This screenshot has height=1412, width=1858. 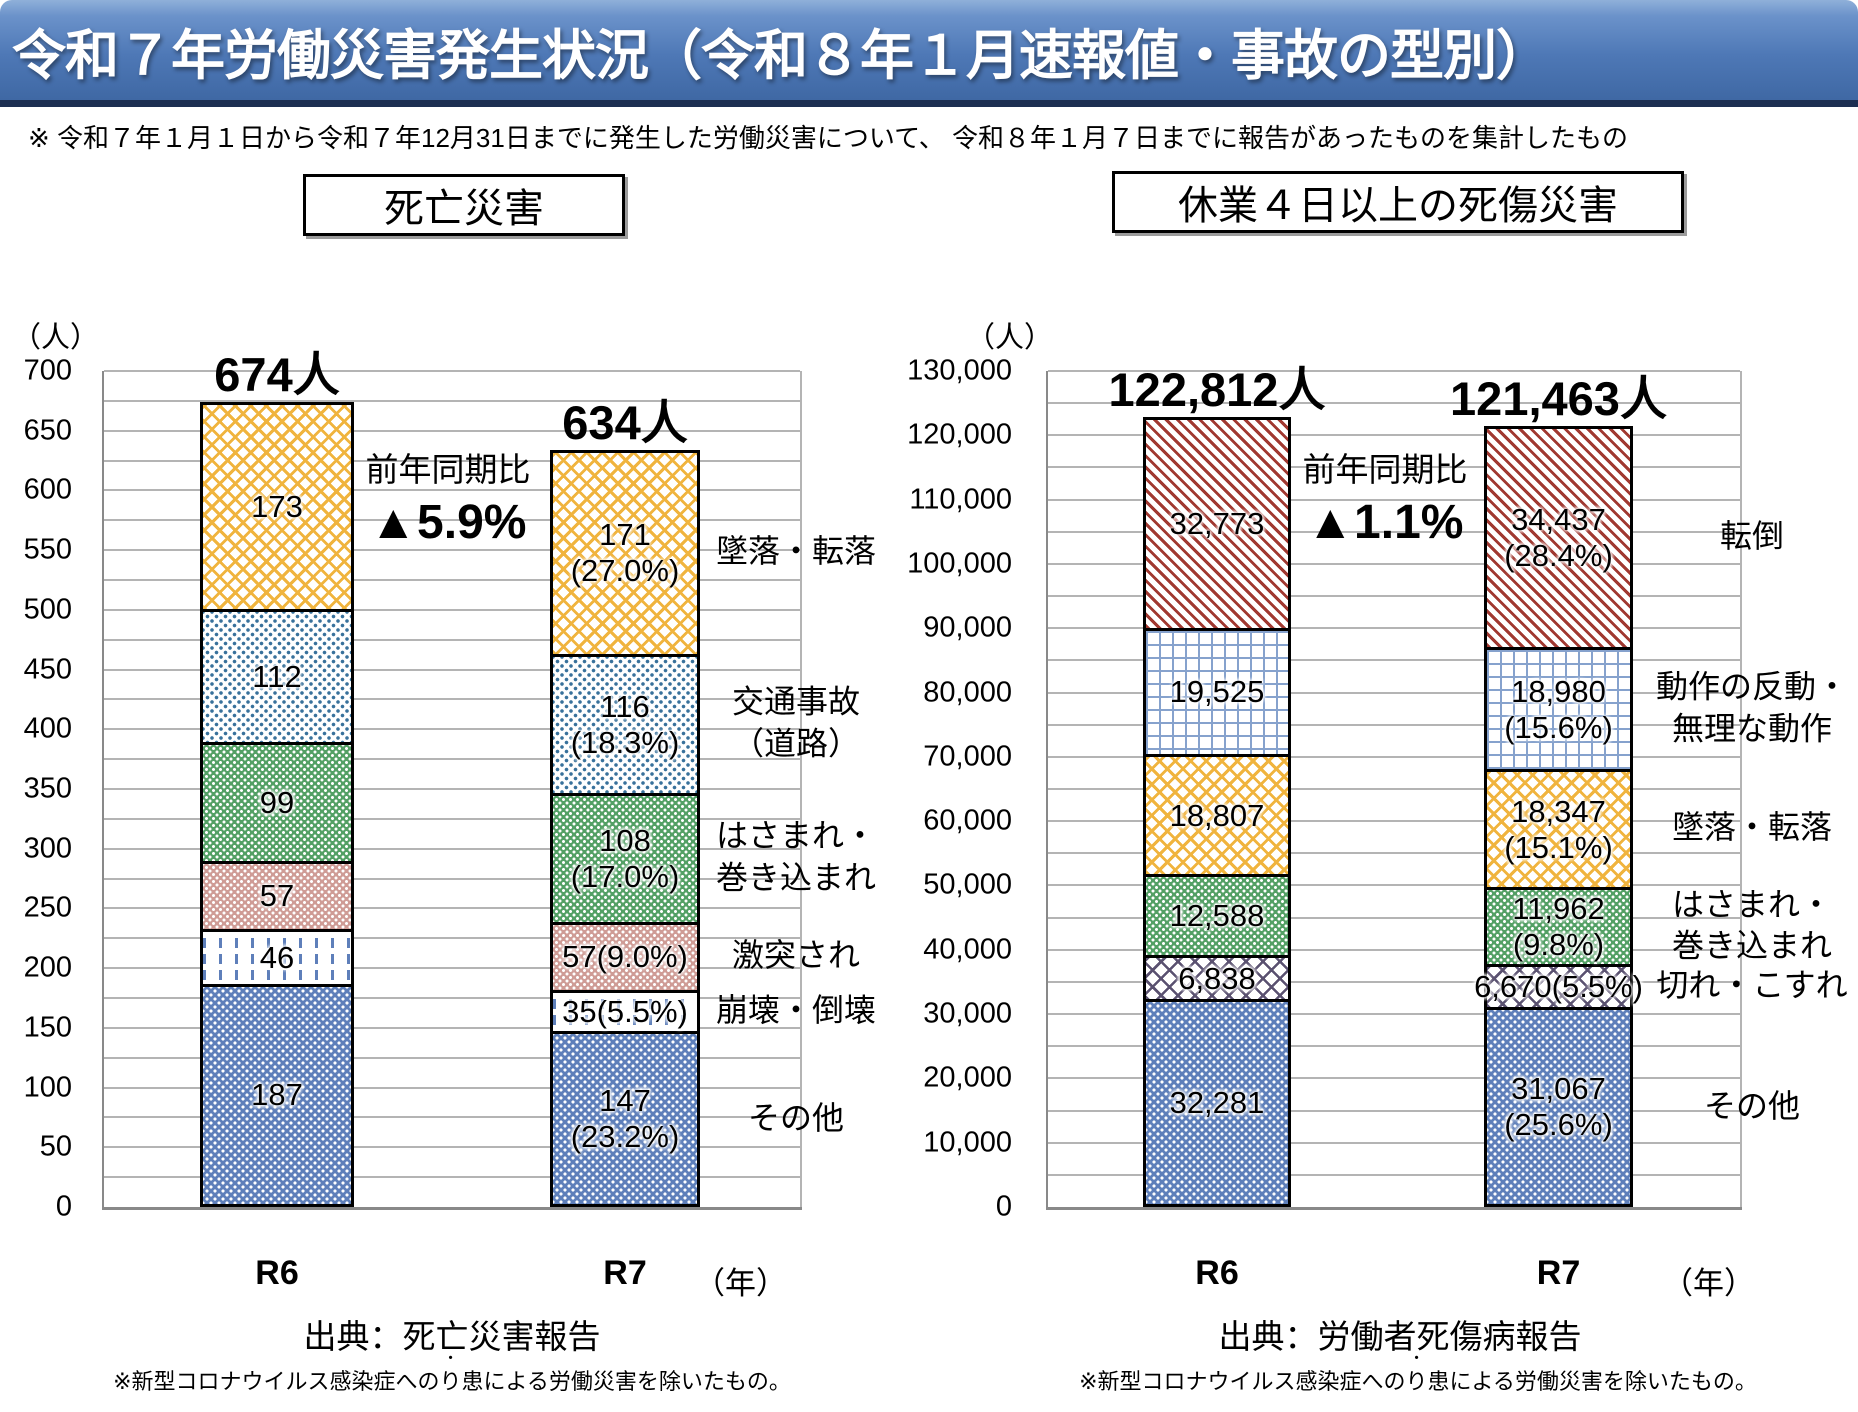 I want to click on y-tick-label: 250, so click(x=47, y=907).